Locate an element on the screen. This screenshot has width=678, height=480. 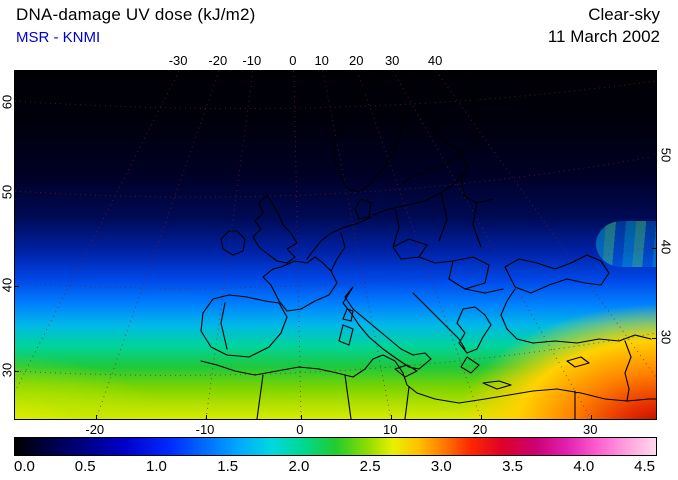
colorbar-tick-label: 2.0 is located at coordinates (299, 466).